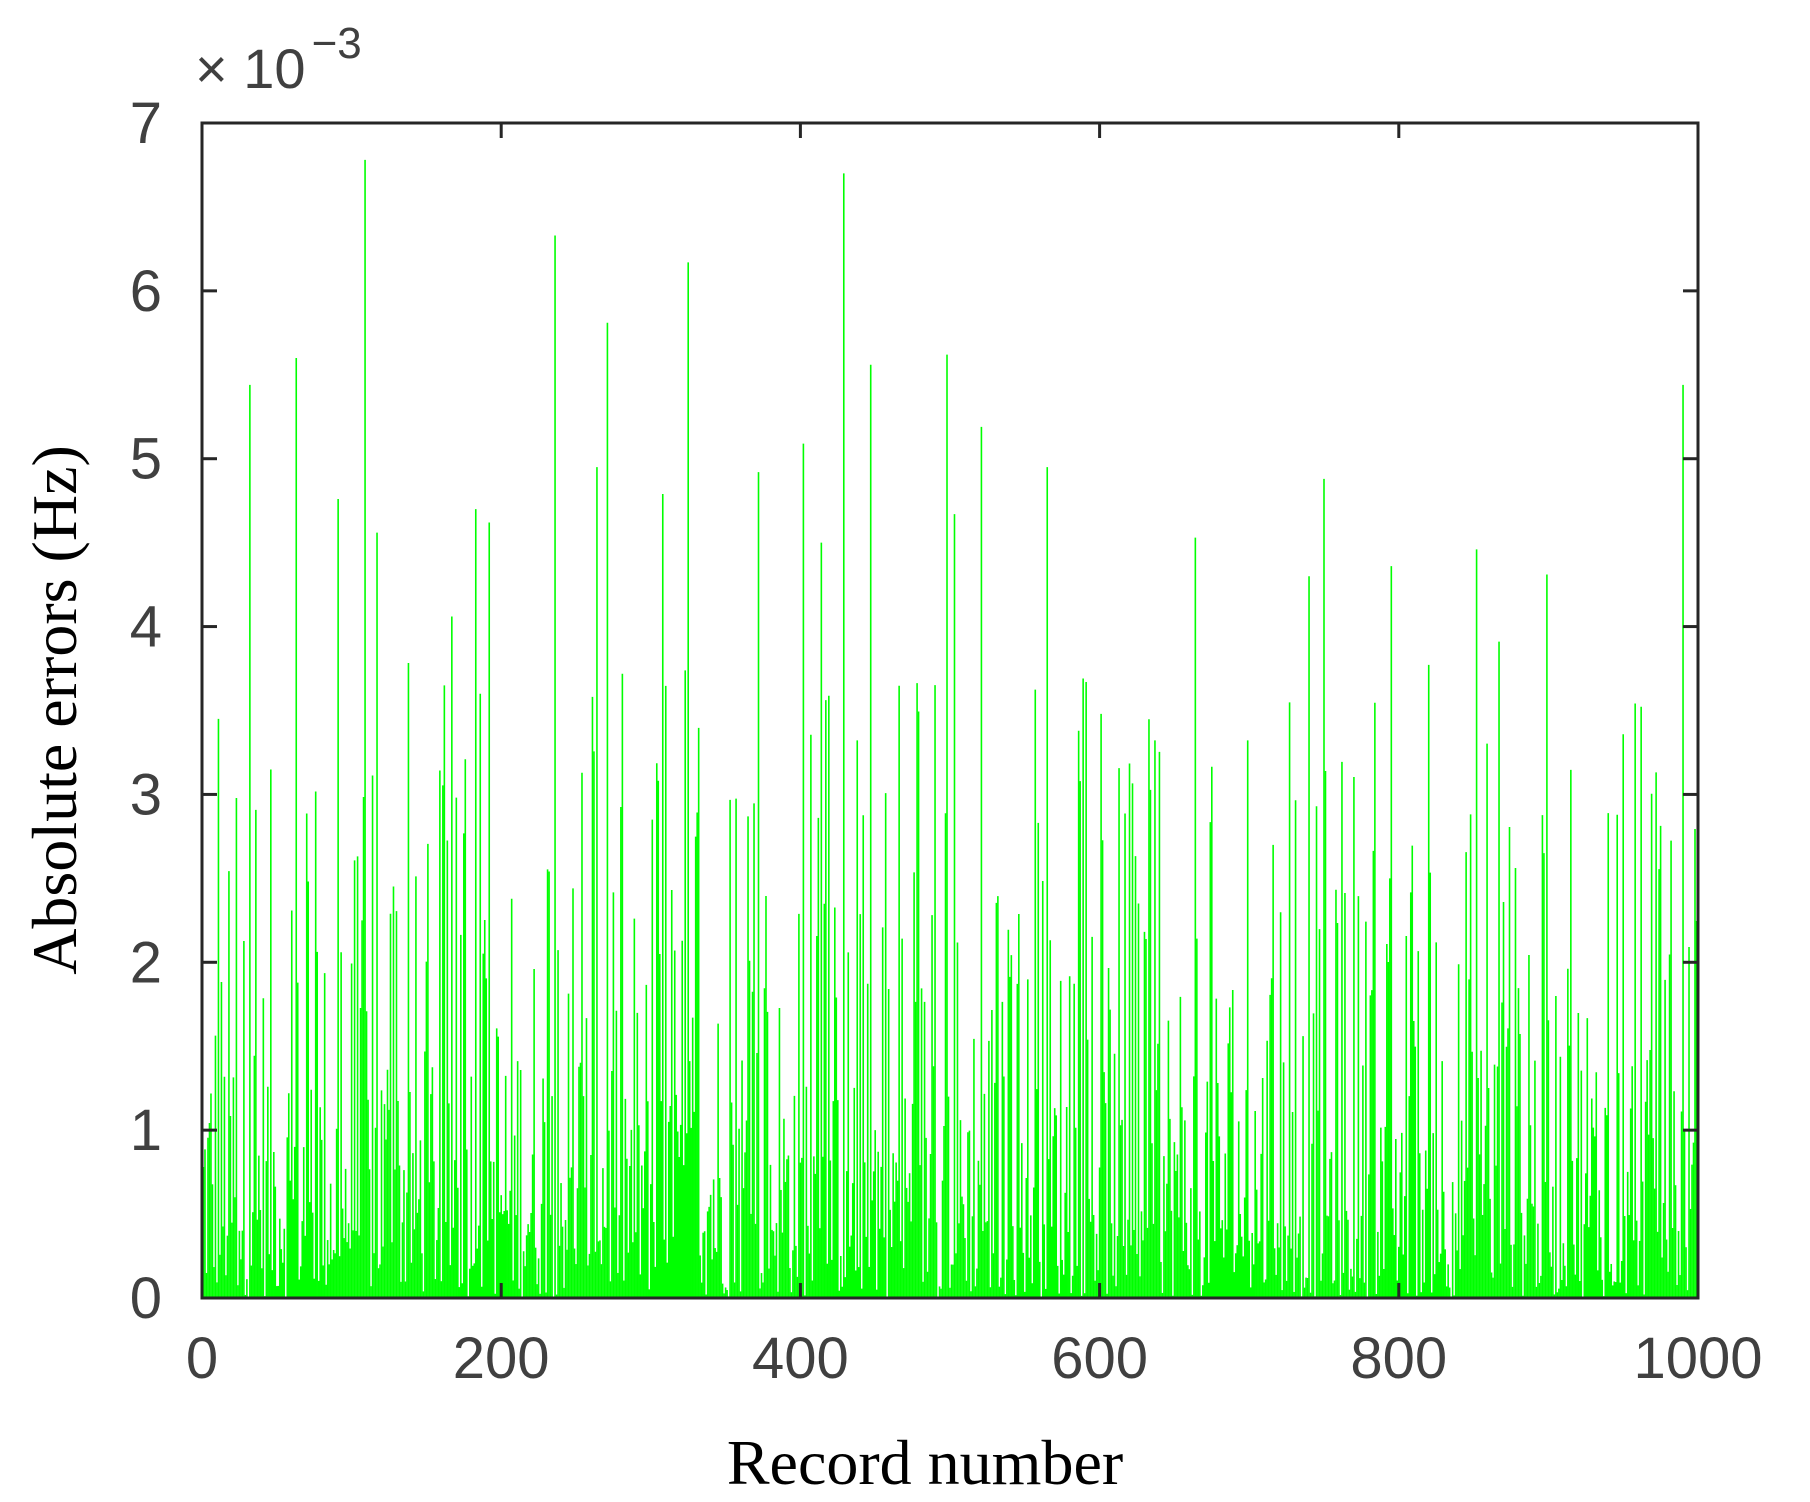 The width and height of the screenshot is (1810, 1502). I want to click on y-axis-title: Absolute errors (Hz), so click(54, 710).